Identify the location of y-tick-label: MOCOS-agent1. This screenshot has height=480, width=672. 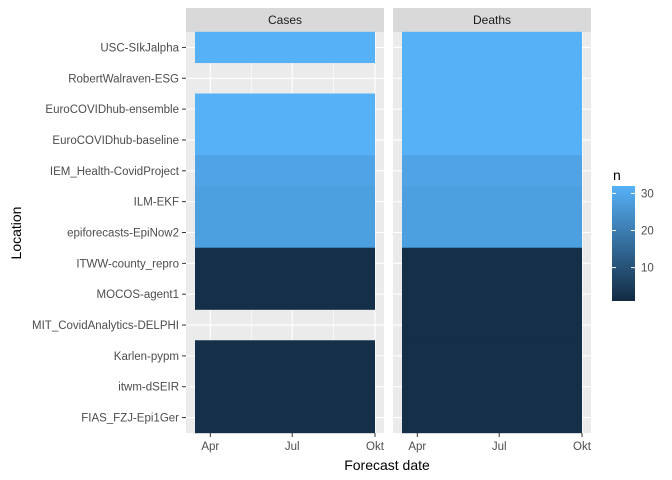
(138, 295).